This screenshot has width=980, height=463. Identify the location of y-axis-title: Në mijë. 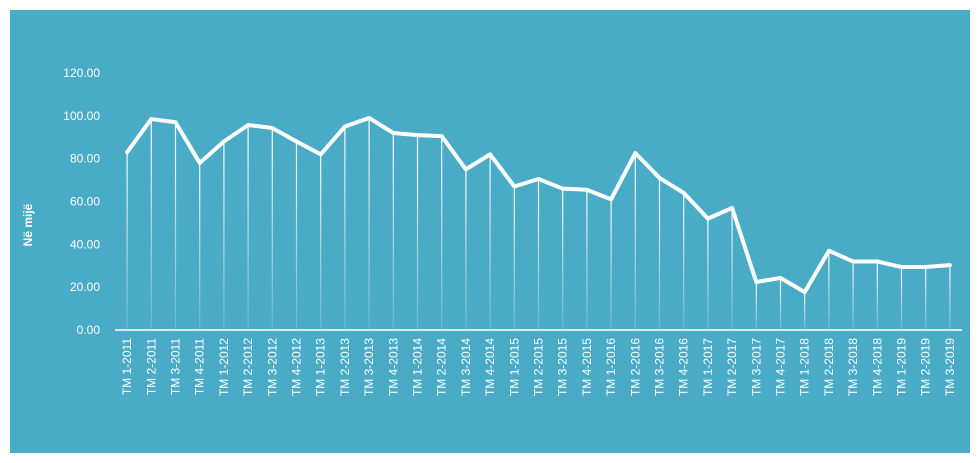
(28, 224).